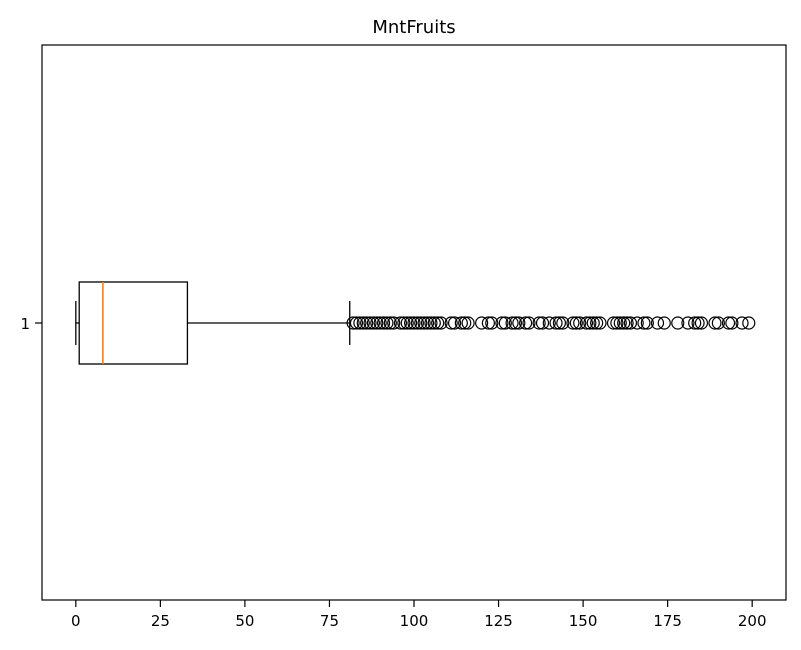 The image size is (801, 650). What do you see at coordinates (76, 621) in the screenshot?
I see `x-tick-label-0: 0` at bounding box center [76, 621].